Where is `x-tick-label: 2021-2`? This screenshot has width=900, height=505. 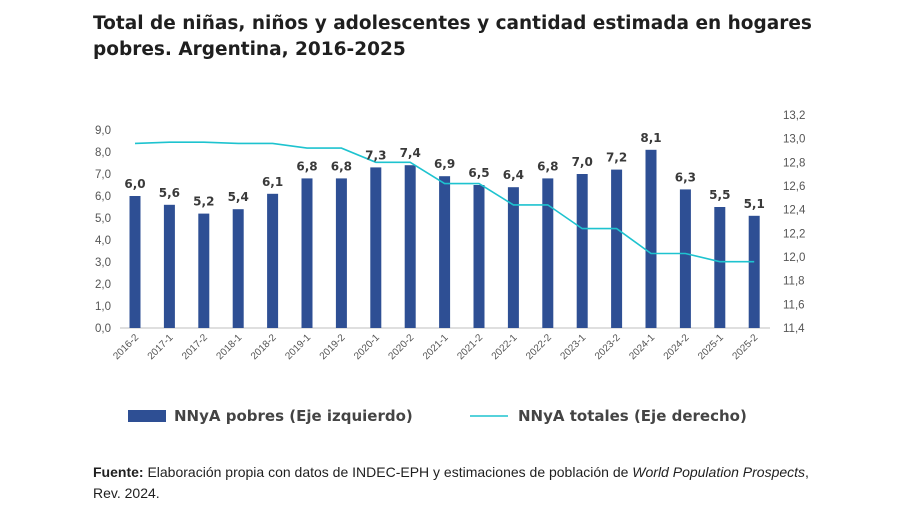
x-tick-label: 2021-2 is located at coordinates (470, 347).